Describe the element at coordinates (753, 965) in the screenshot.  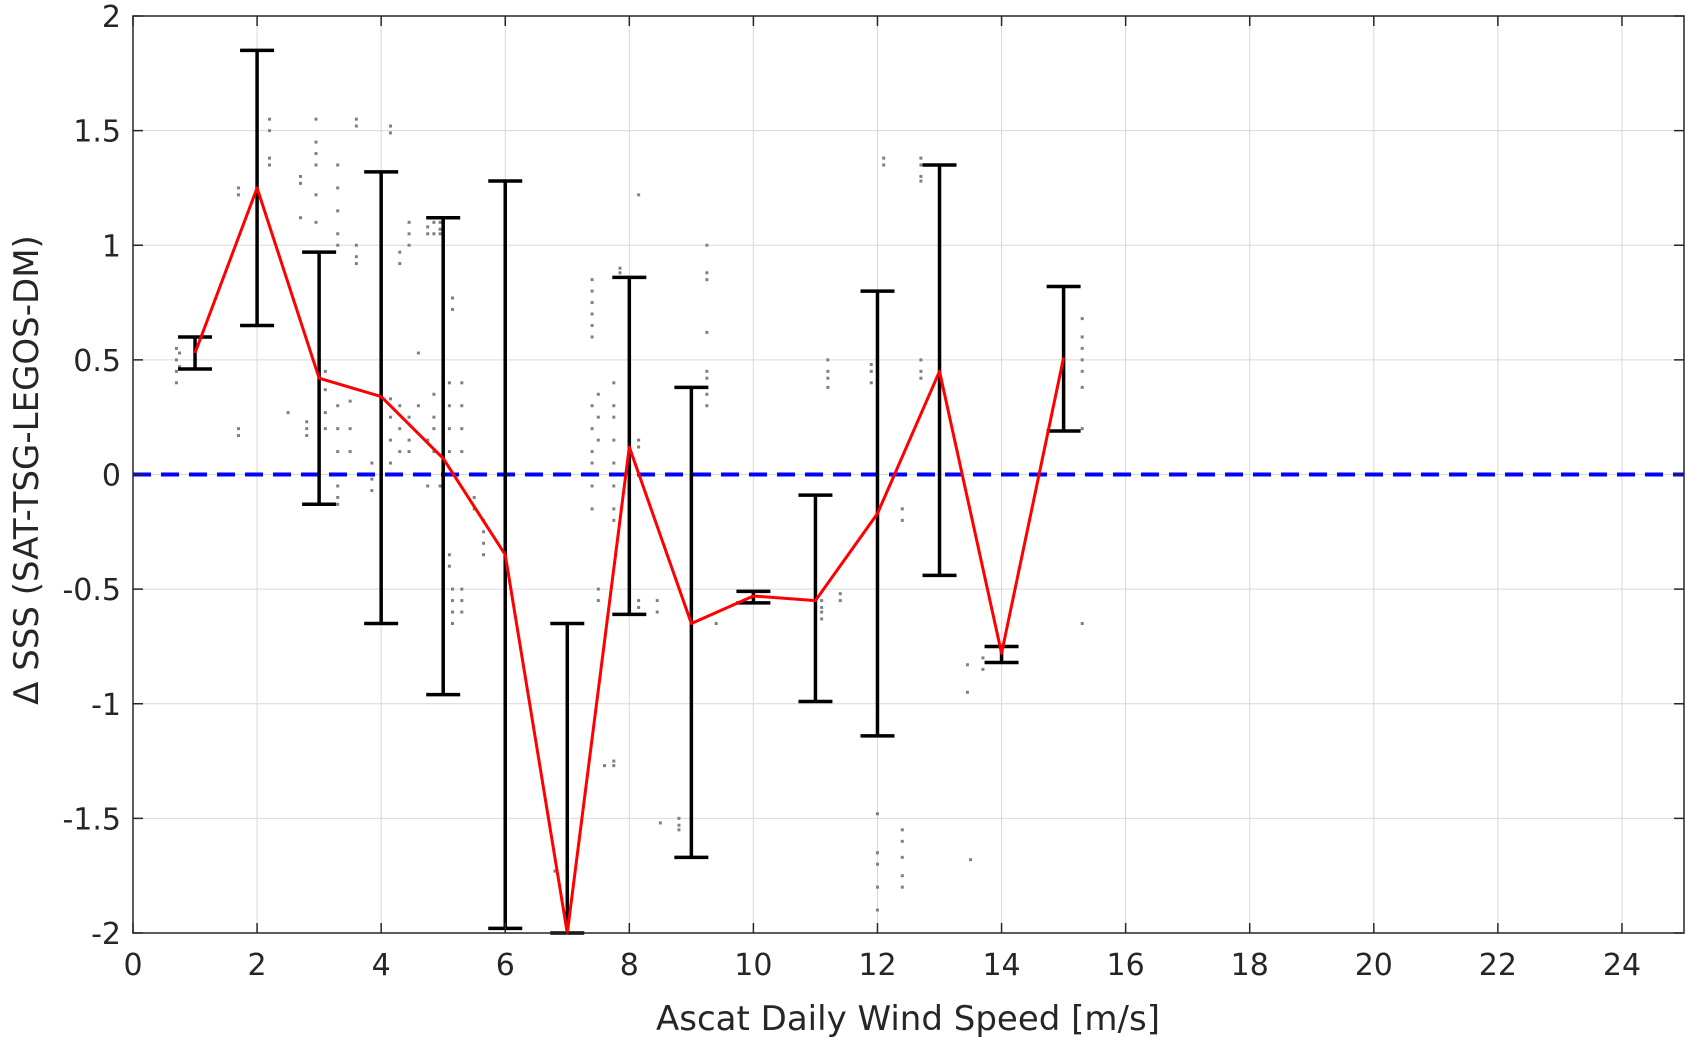
I see `x-tick-label: 10` at that location.